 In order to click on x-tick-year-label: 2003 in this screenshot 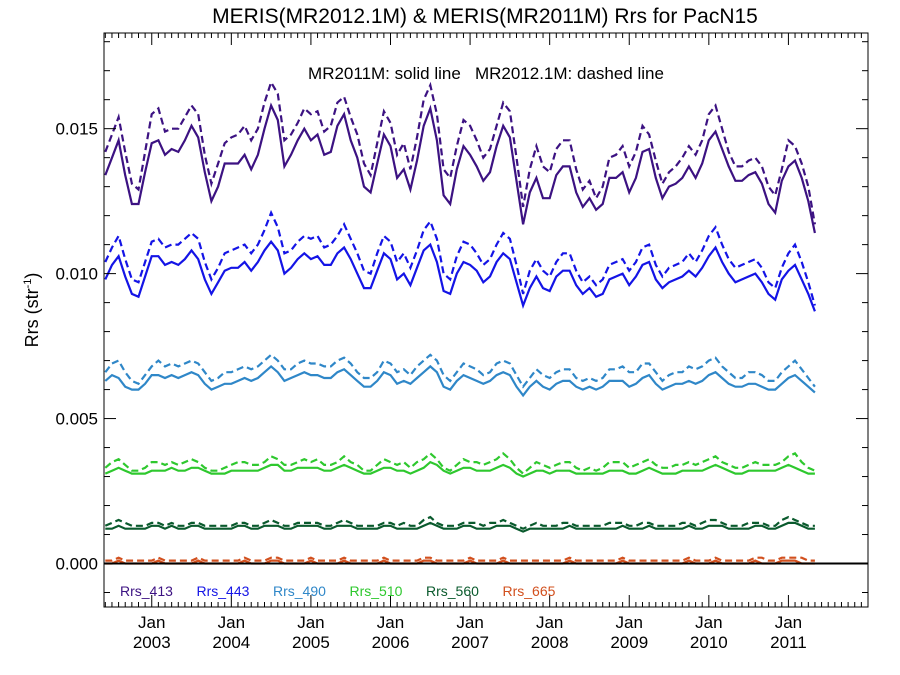, I will do `click(152, 642)`.